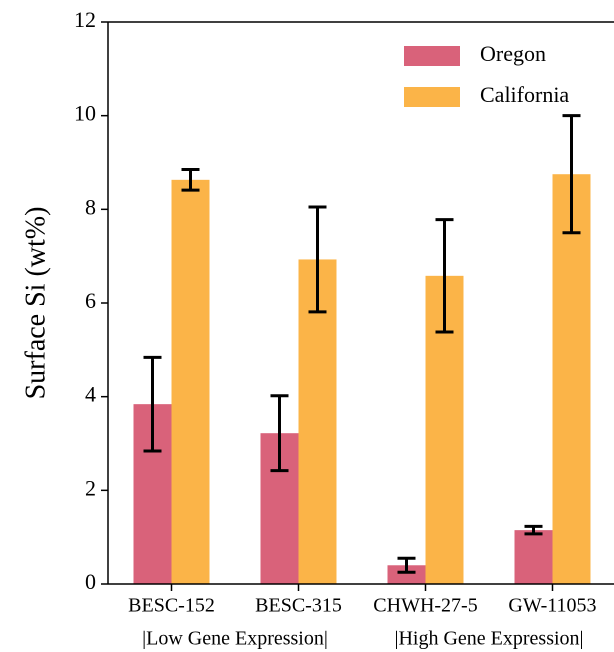 Image resolution: width=614 pixels, height=652 pixels. What do you see at coordinates (35, 303) in the screenshot?
I see `y-axis-label: Surface Si (wt%)` at bounding box center [35, 303].